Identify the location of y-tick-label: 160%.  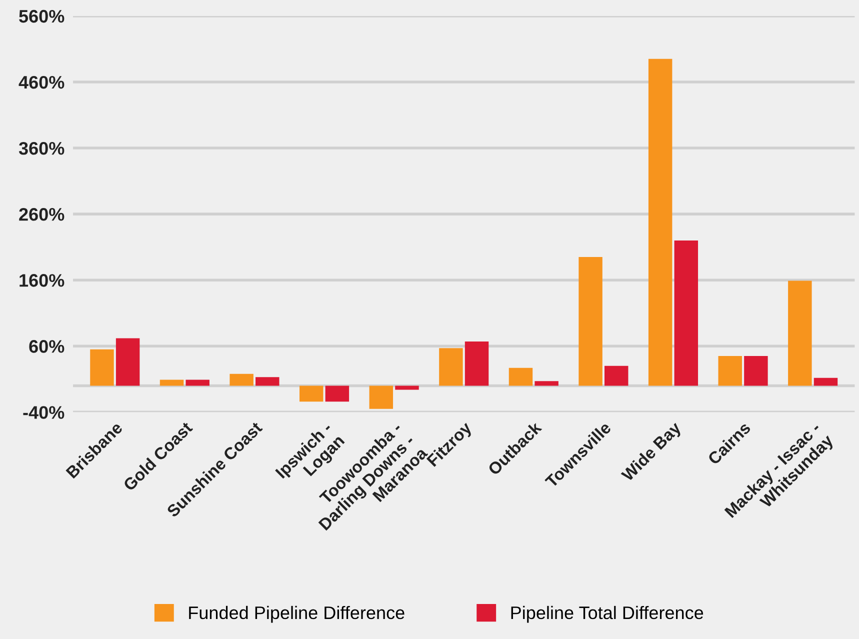
(42, 280).